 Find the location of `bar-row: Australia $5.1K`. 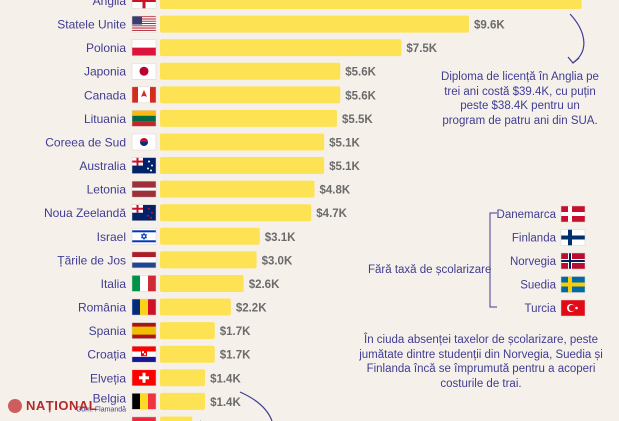

bar-row: Australia $5.1K is located at coordinates (220, 166).